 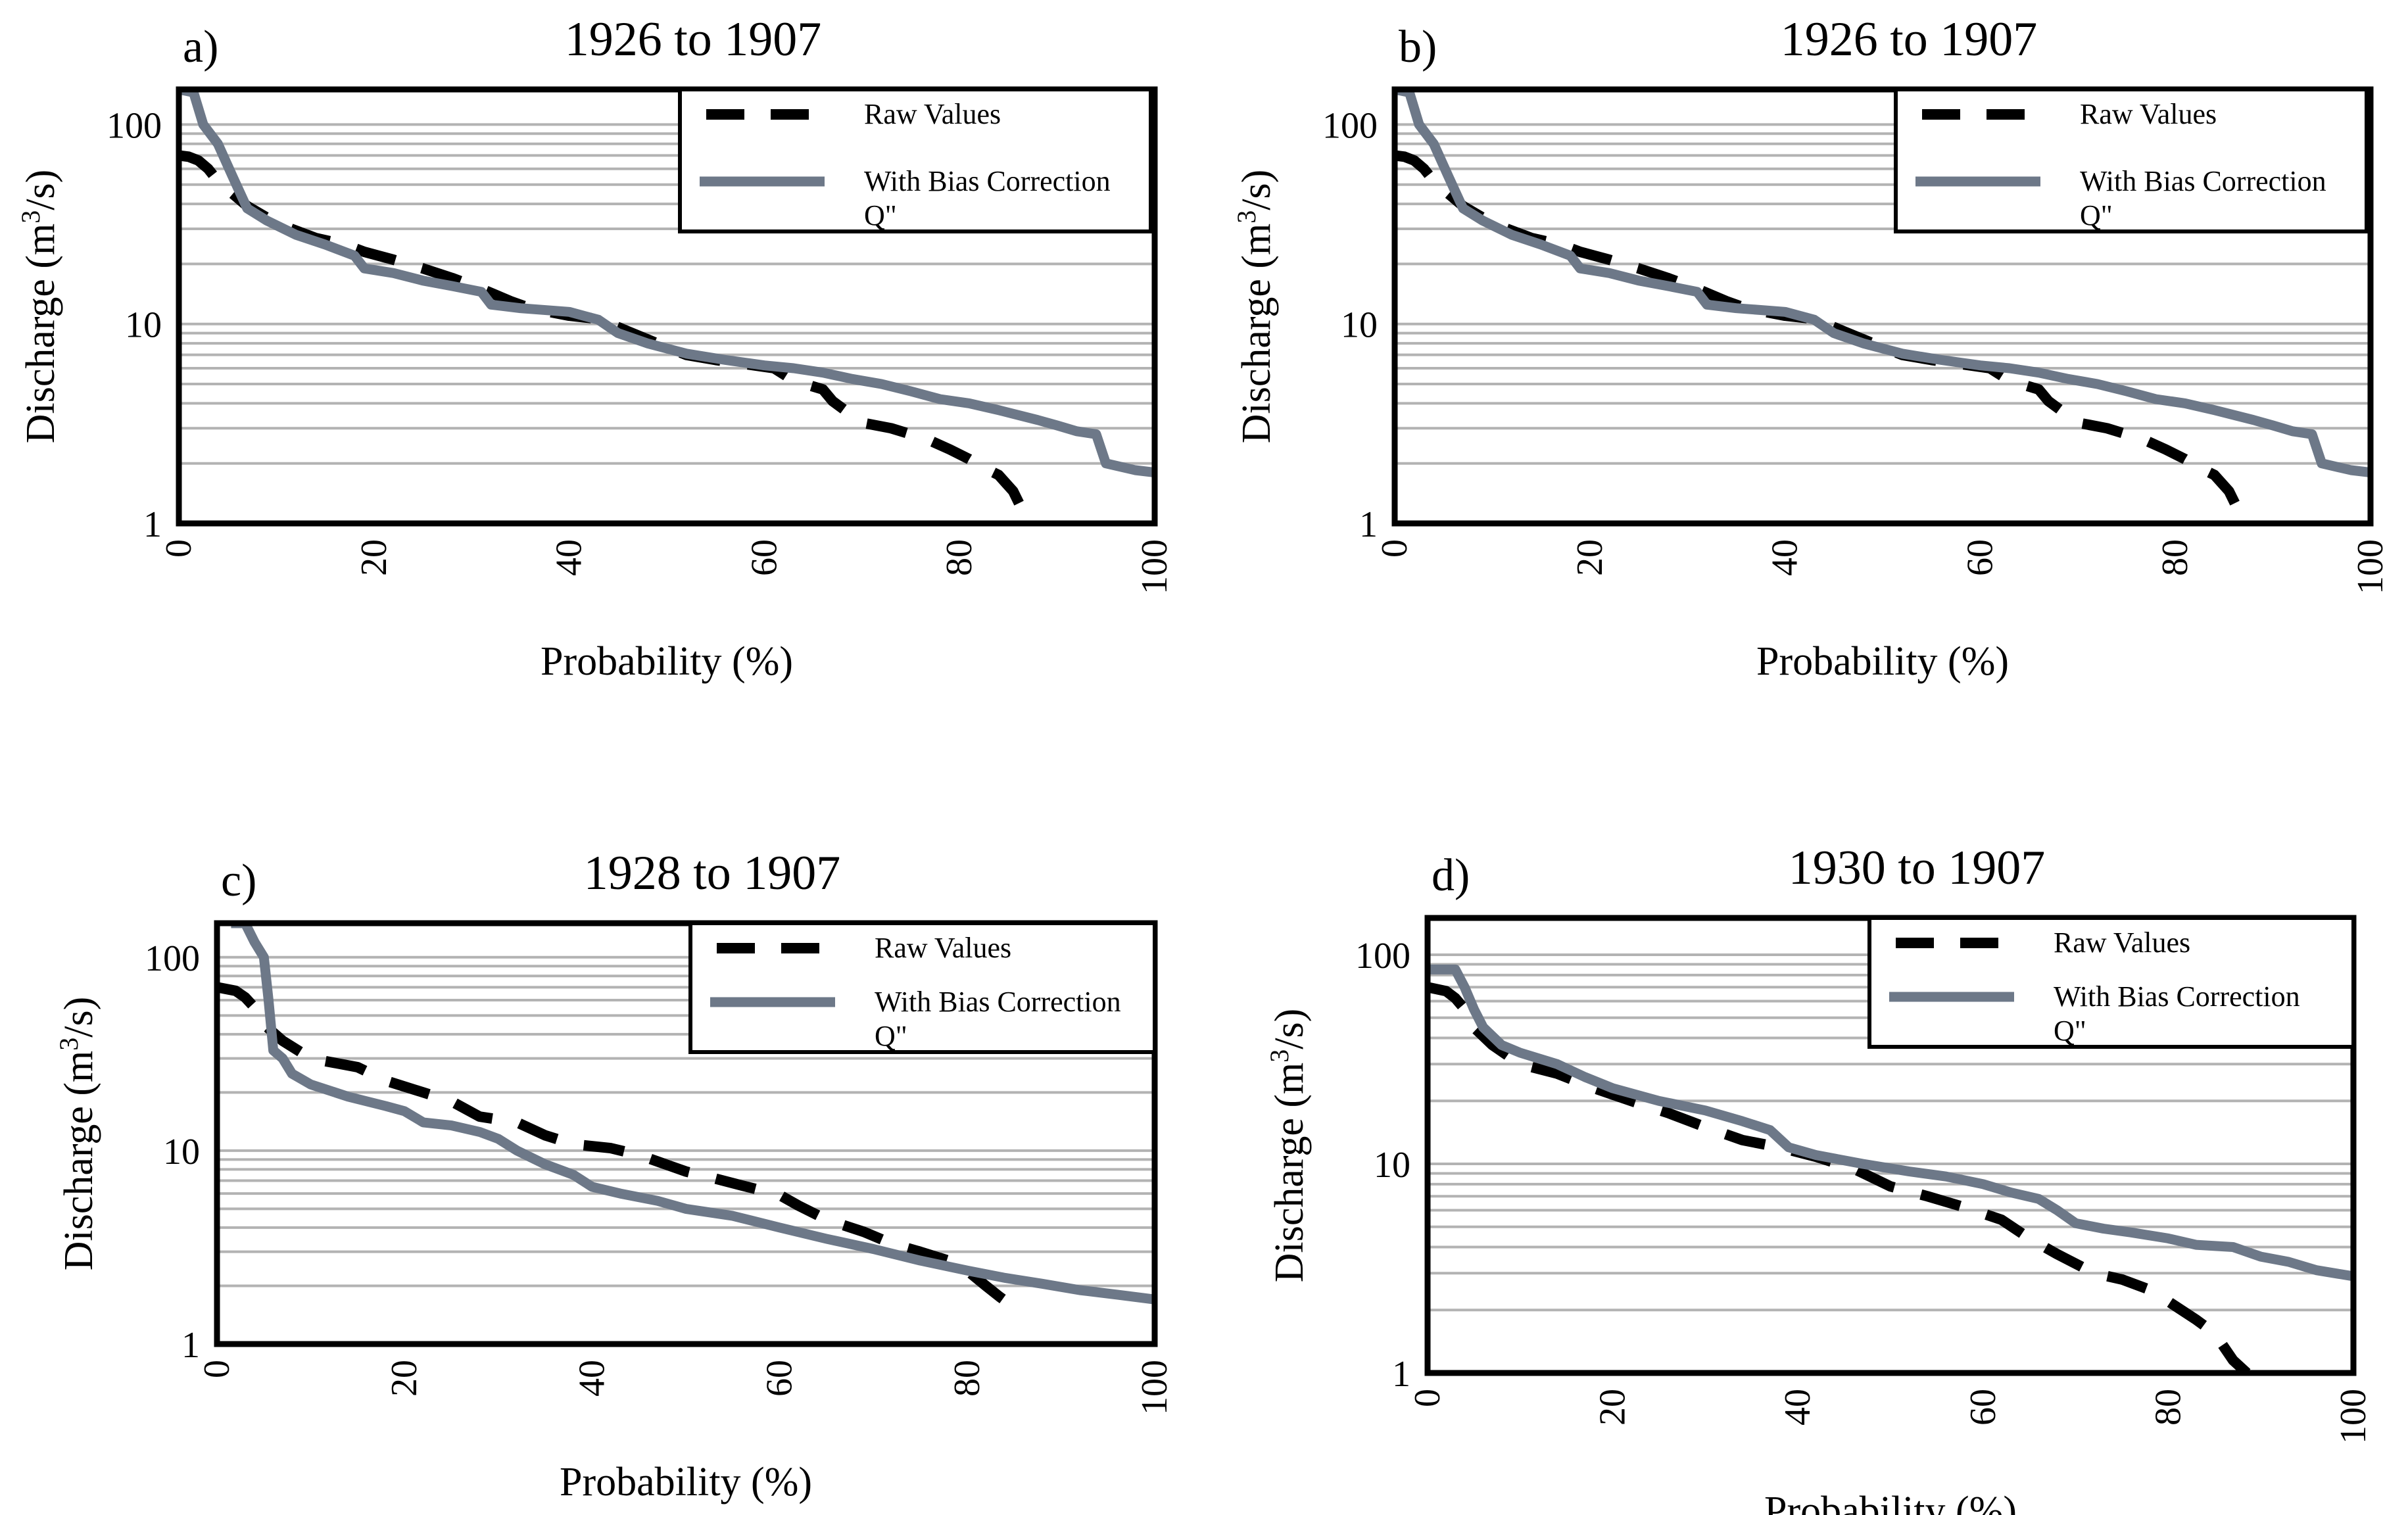 I want to click on chart-title: 1928 to 1907, so click(x=712, y=873).